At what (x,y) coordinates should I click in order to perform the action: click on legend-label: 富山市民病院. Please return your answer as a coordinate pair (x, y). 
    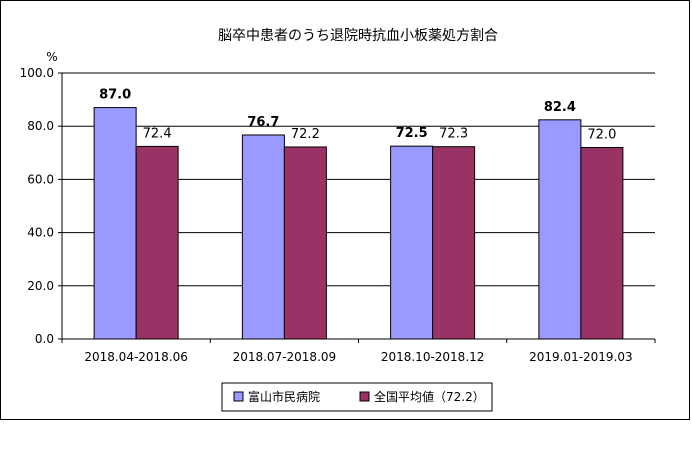
    Looking at the image, I should click on (284, 396).